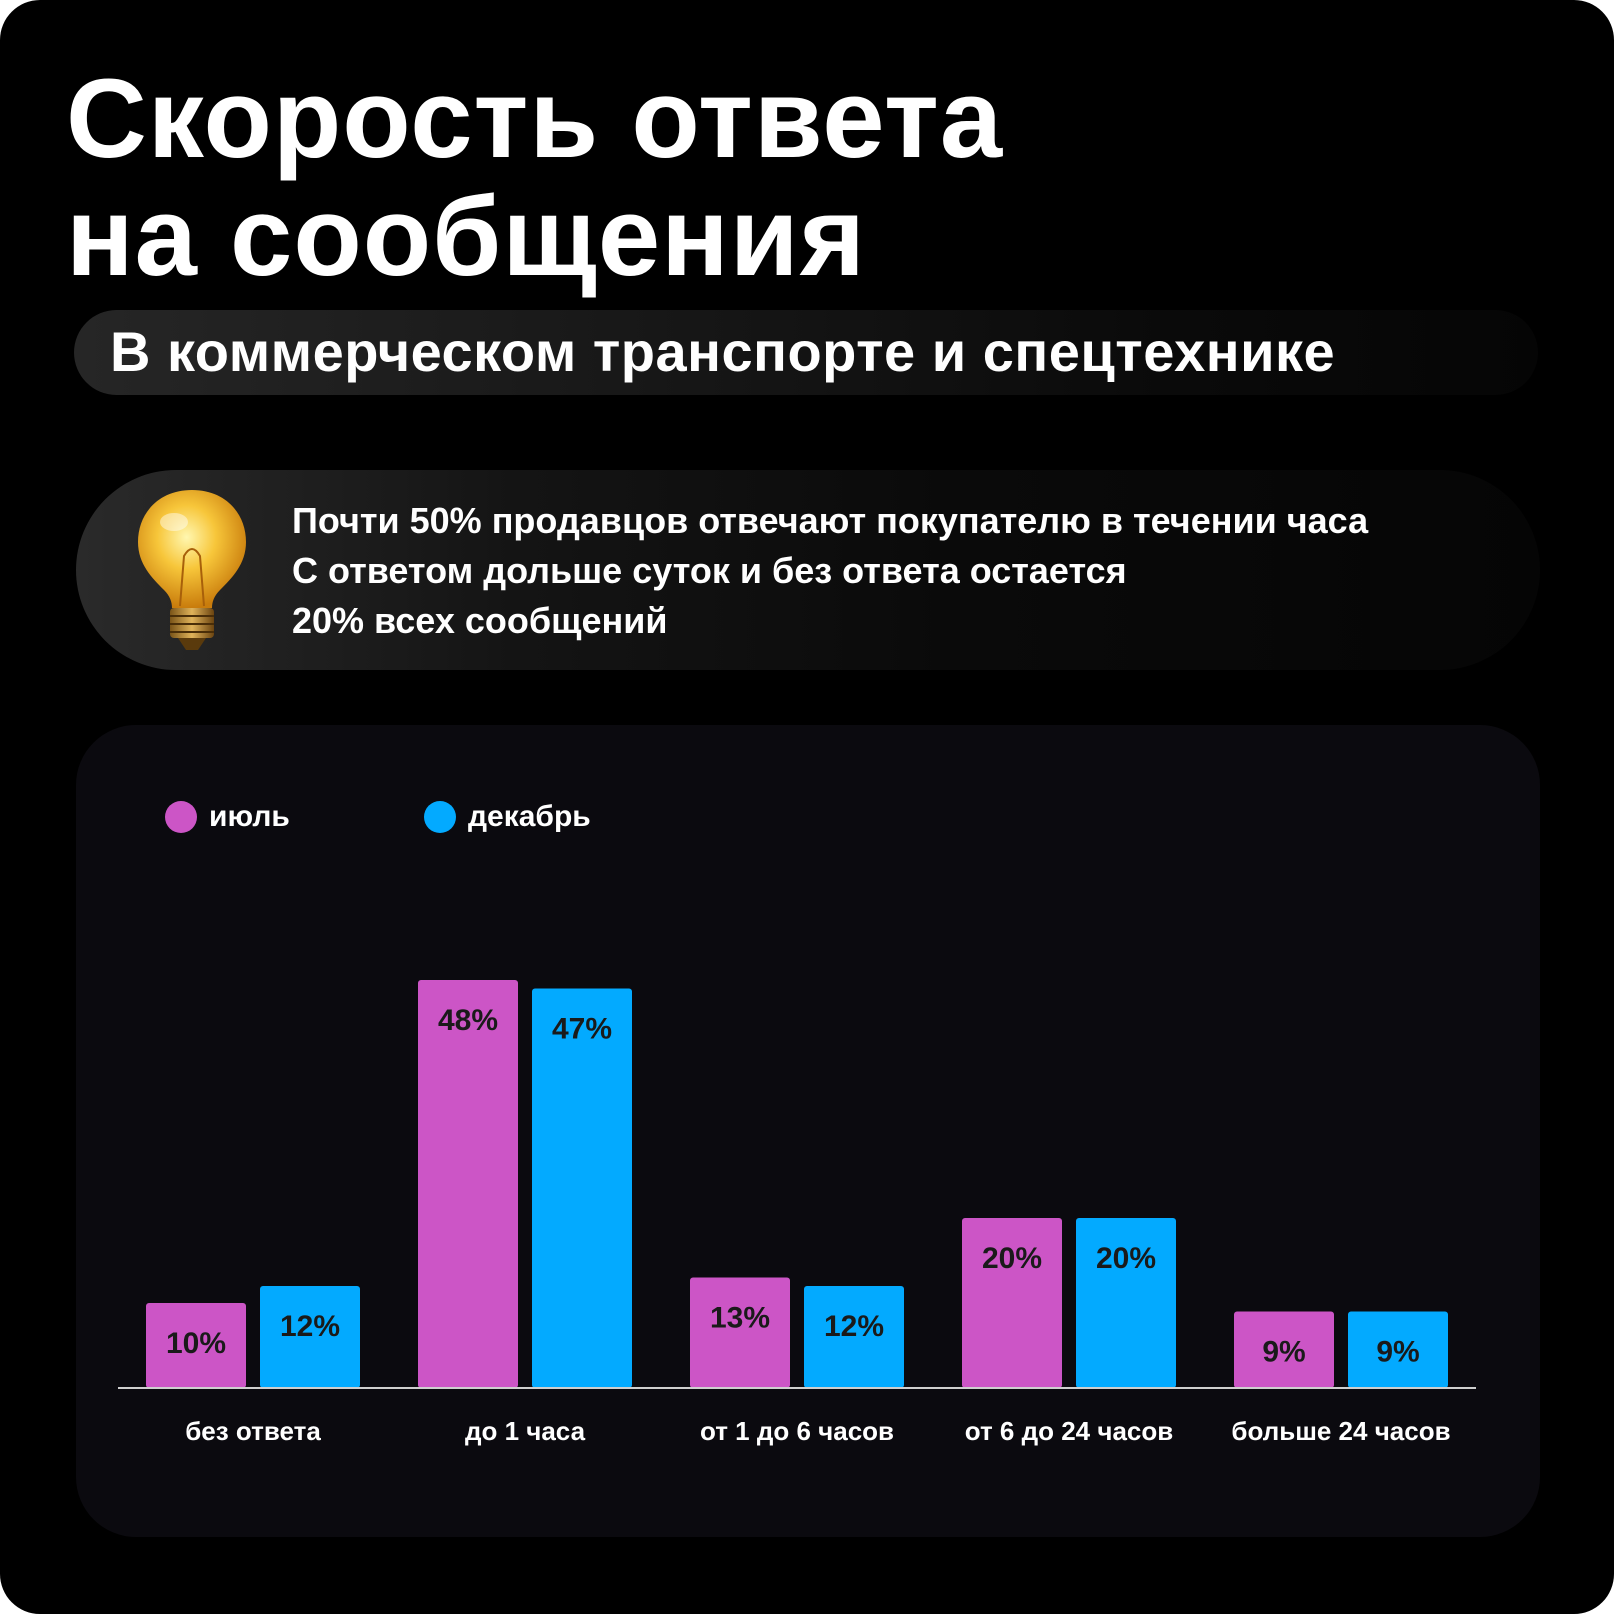 This screenshot has height=1614, width=1614. What do you see at coordinates (1340, 1431) in the screenshot?
I see `category-label: больше 24 часов` at bounding box center [1340, 1431].